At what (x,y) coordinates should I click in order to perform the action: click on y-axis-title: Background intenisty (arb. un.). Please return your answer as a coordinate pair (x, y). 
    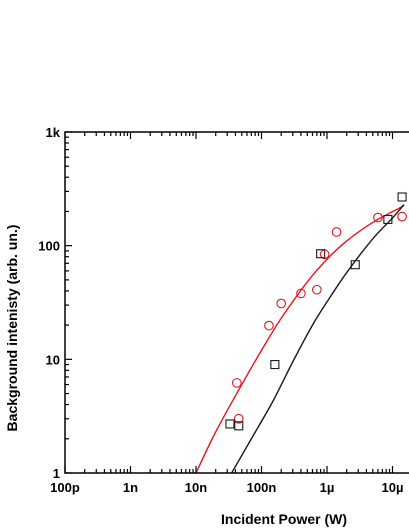
    Looking at the image, I should click on (12, 328).